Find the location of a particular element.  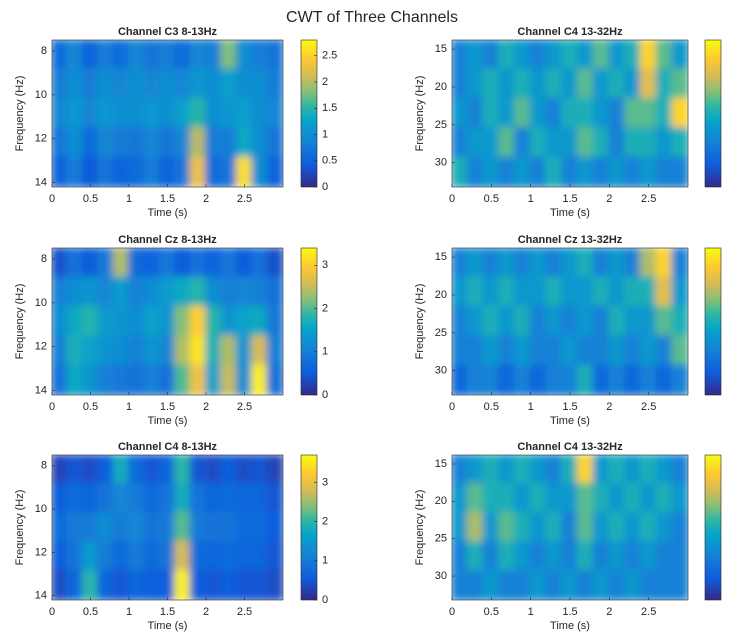

colorbar-tick-label: 3 is located at coordinates (325, 482).